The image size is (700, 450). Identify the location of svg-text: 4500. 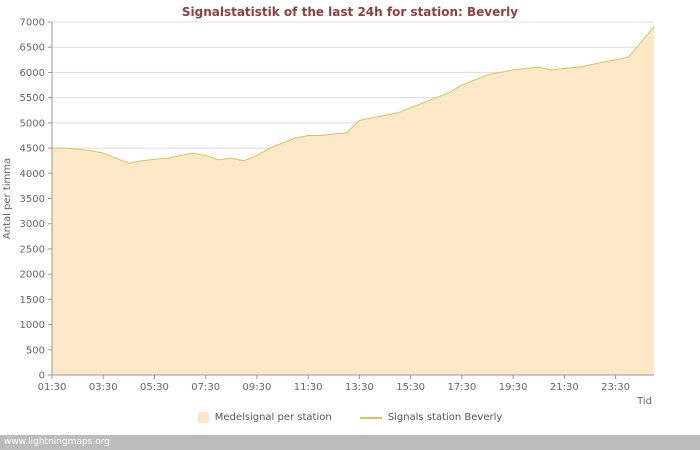
(32, 149).